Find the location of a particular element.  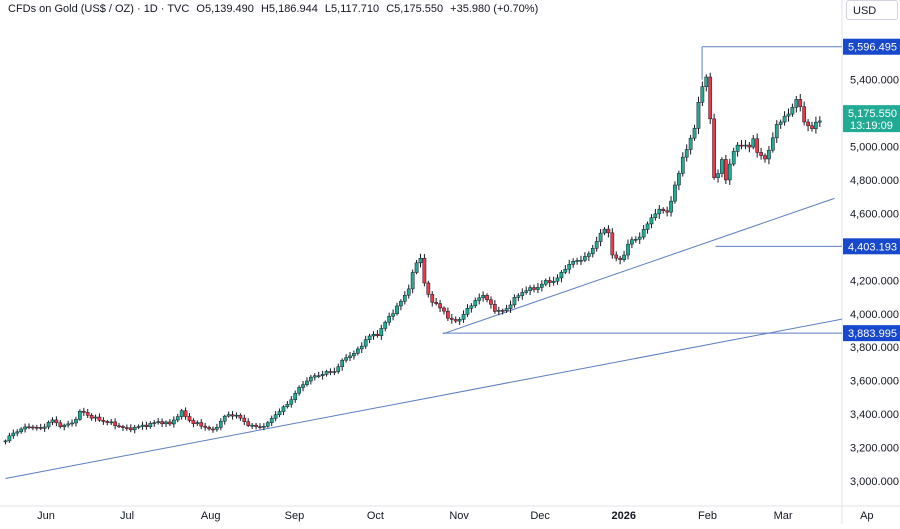

y-tick-label: 3,800.000 is located at coordinates (874, 348).